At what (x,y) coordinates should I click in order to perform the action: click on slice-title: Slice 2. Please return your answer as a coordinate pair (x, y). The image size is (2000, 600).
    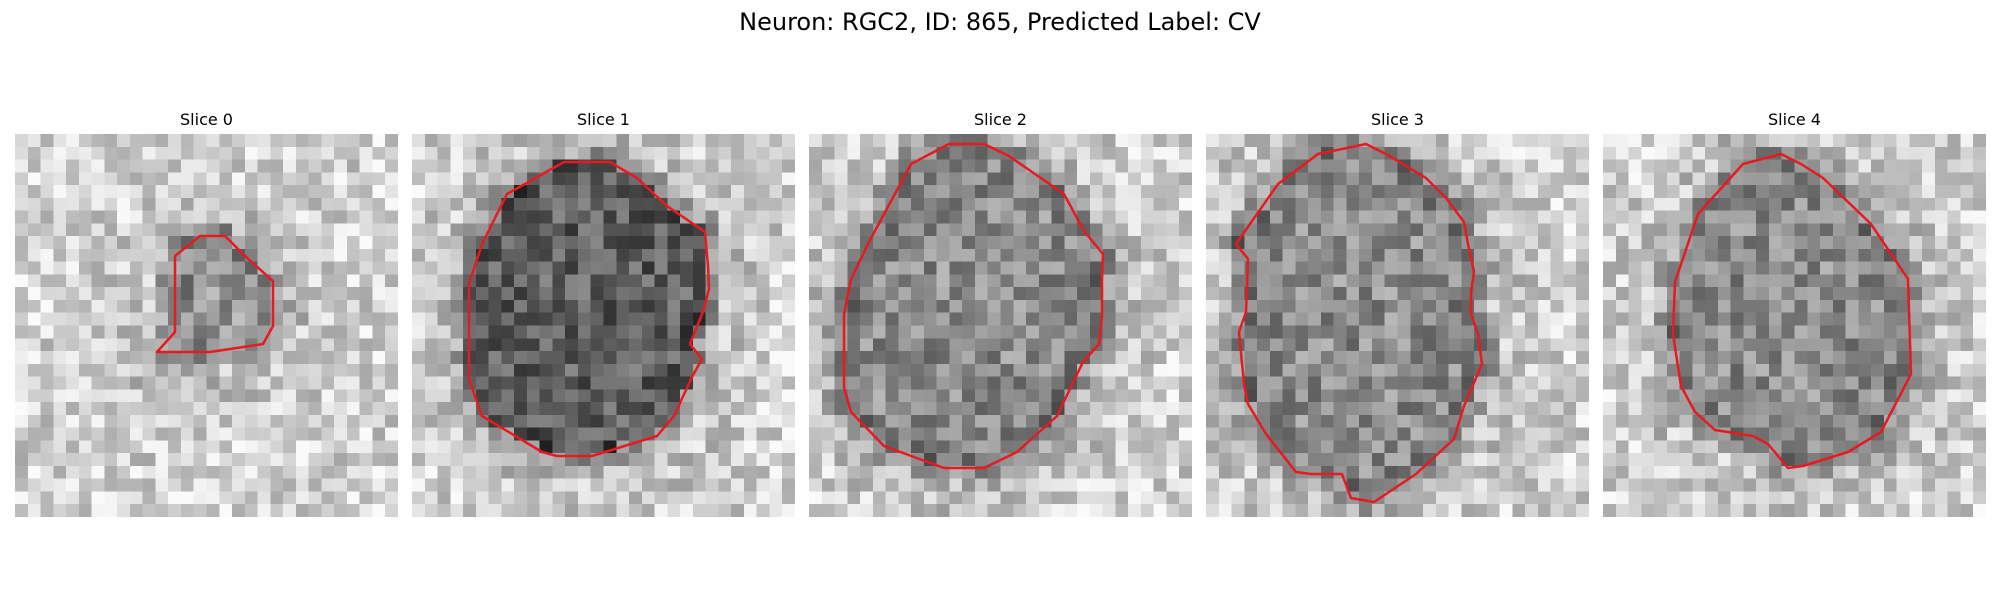
    Looking at the image, I should click on (1000, 119).